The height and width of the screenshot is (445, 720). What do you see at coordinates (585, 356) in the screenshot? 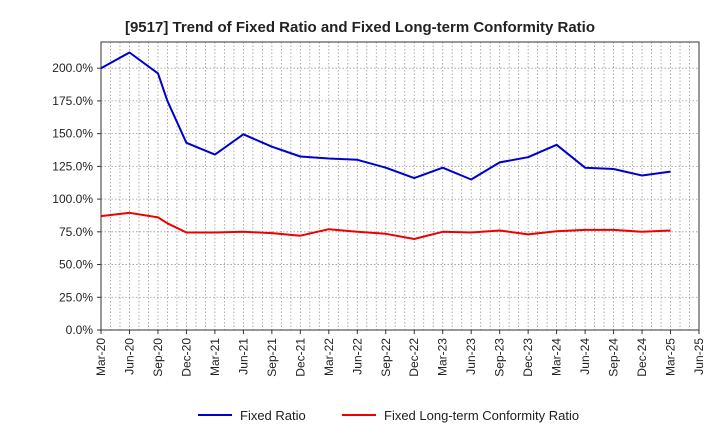
I see `x-tick-label: Jun-24` at bounding box center [585, 356].